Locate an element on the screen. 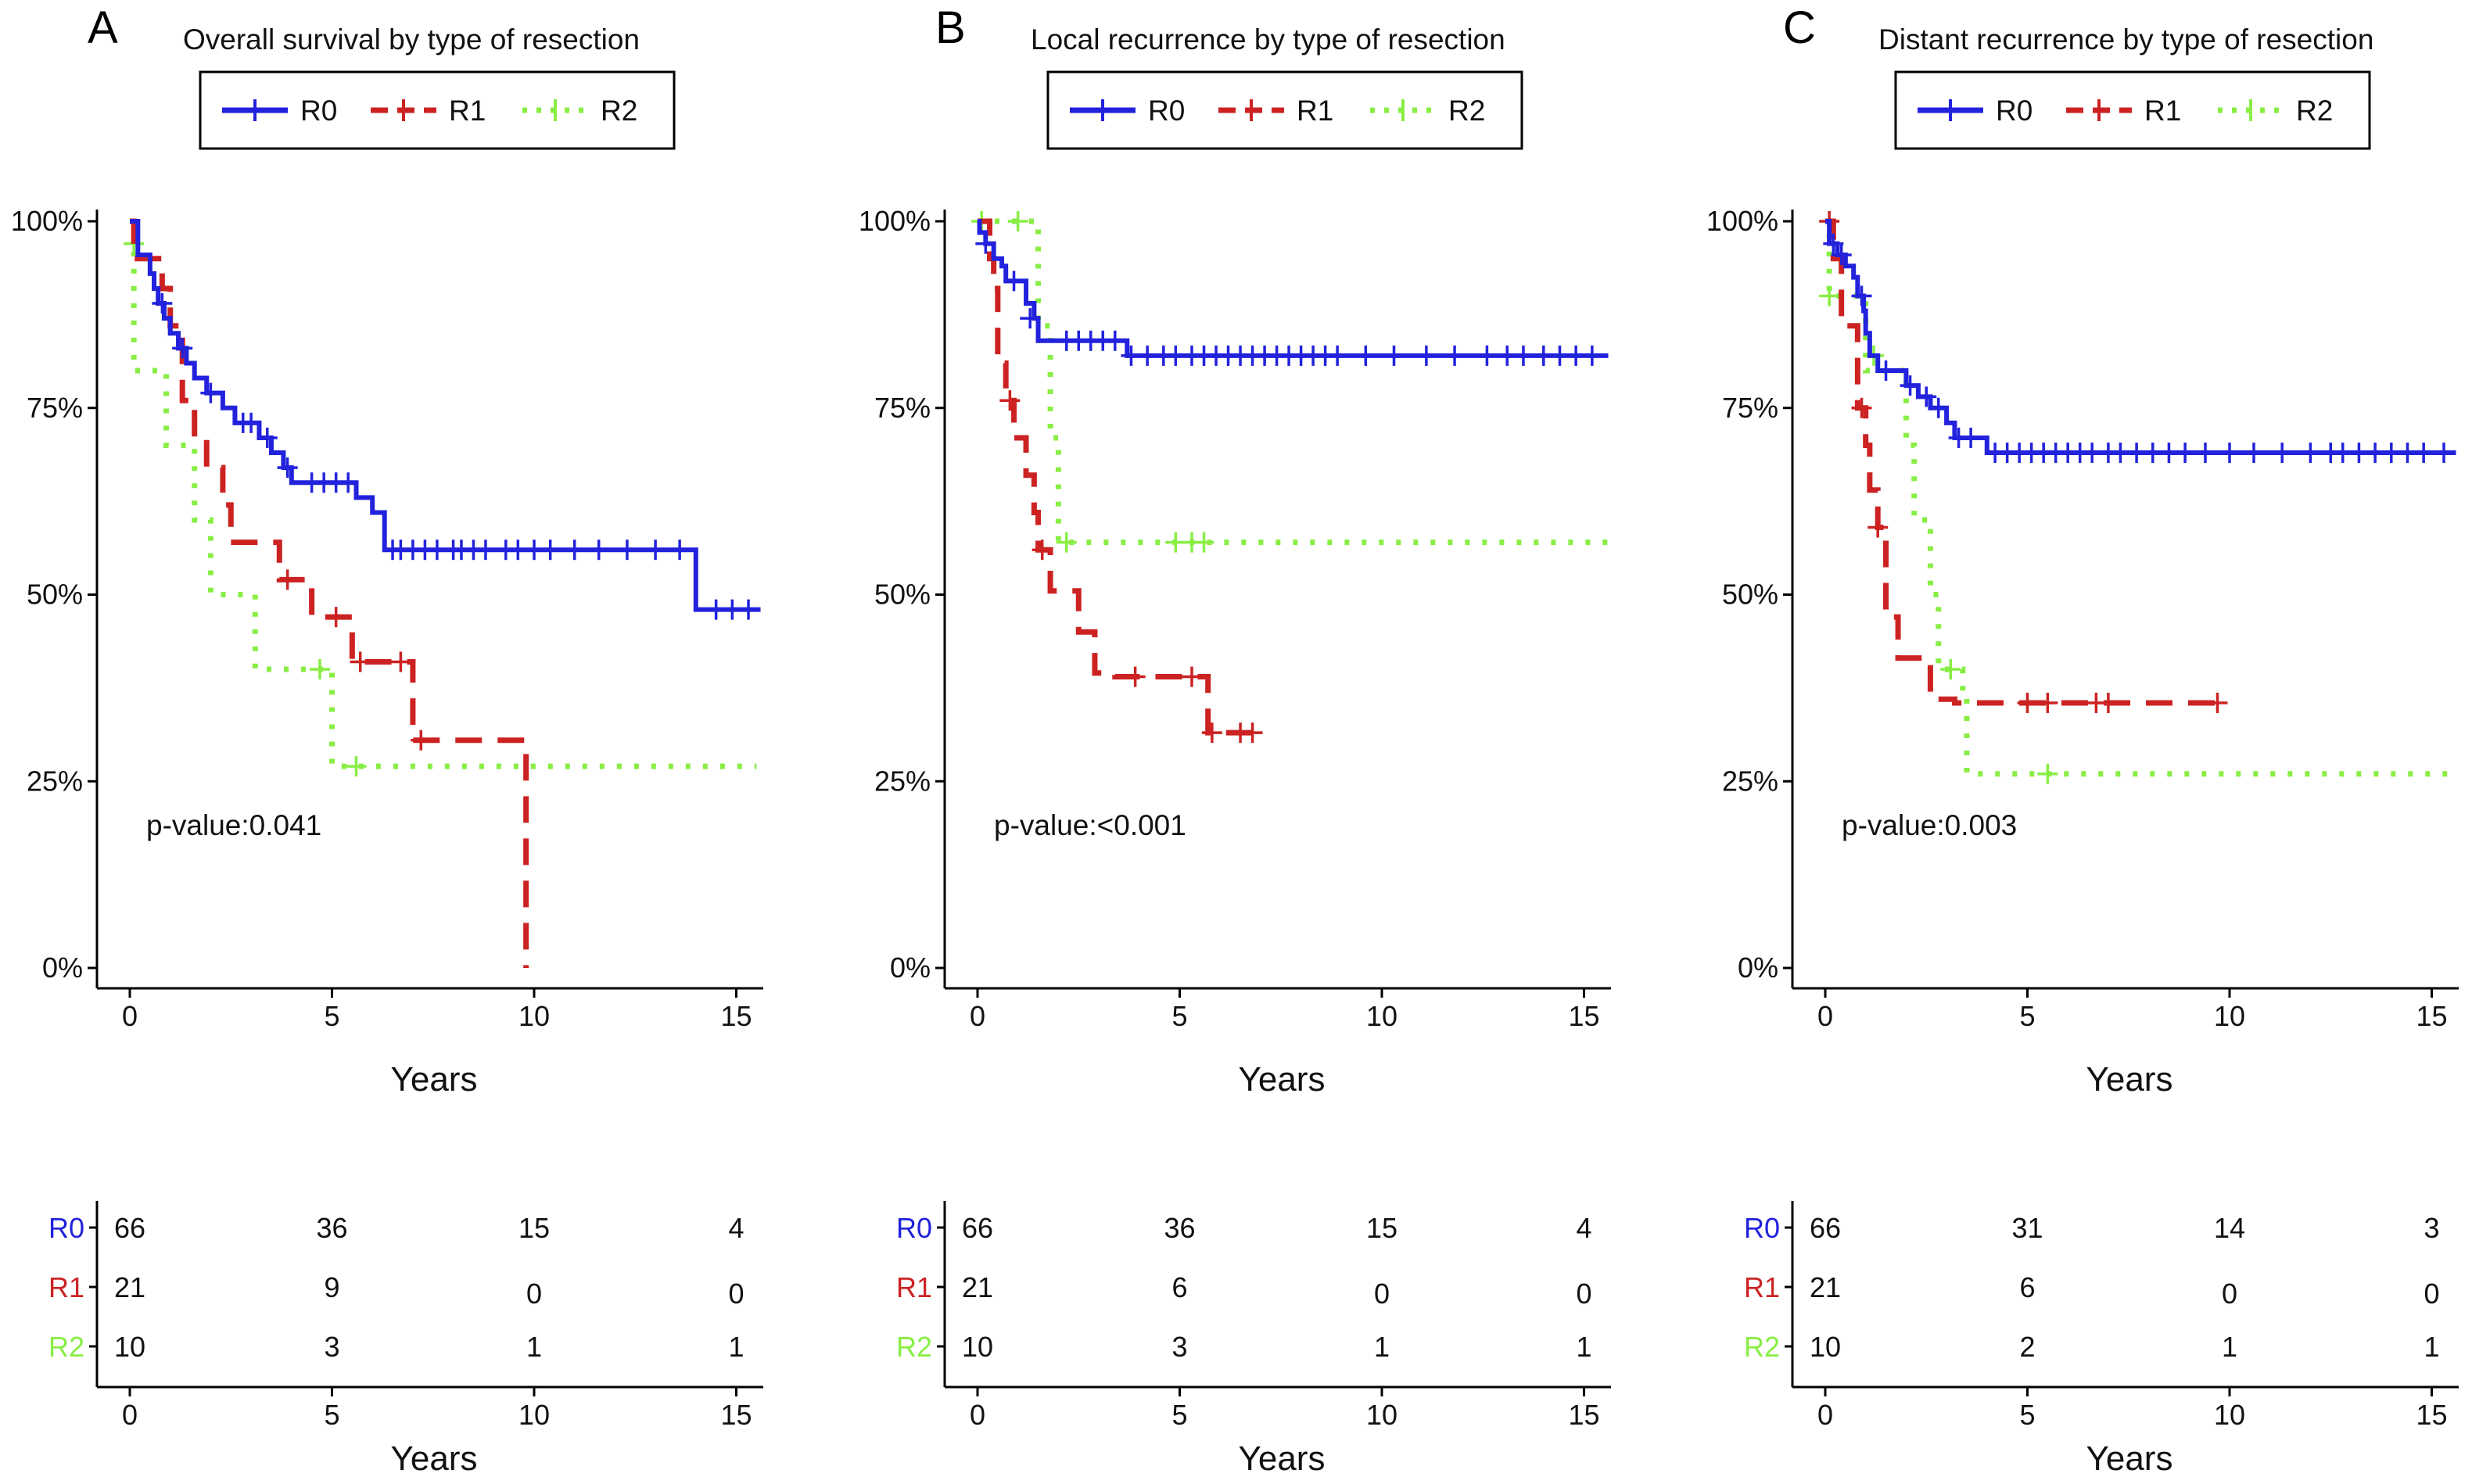  risk-x-tick-label: 0 is located at coordinates (977, 1415).